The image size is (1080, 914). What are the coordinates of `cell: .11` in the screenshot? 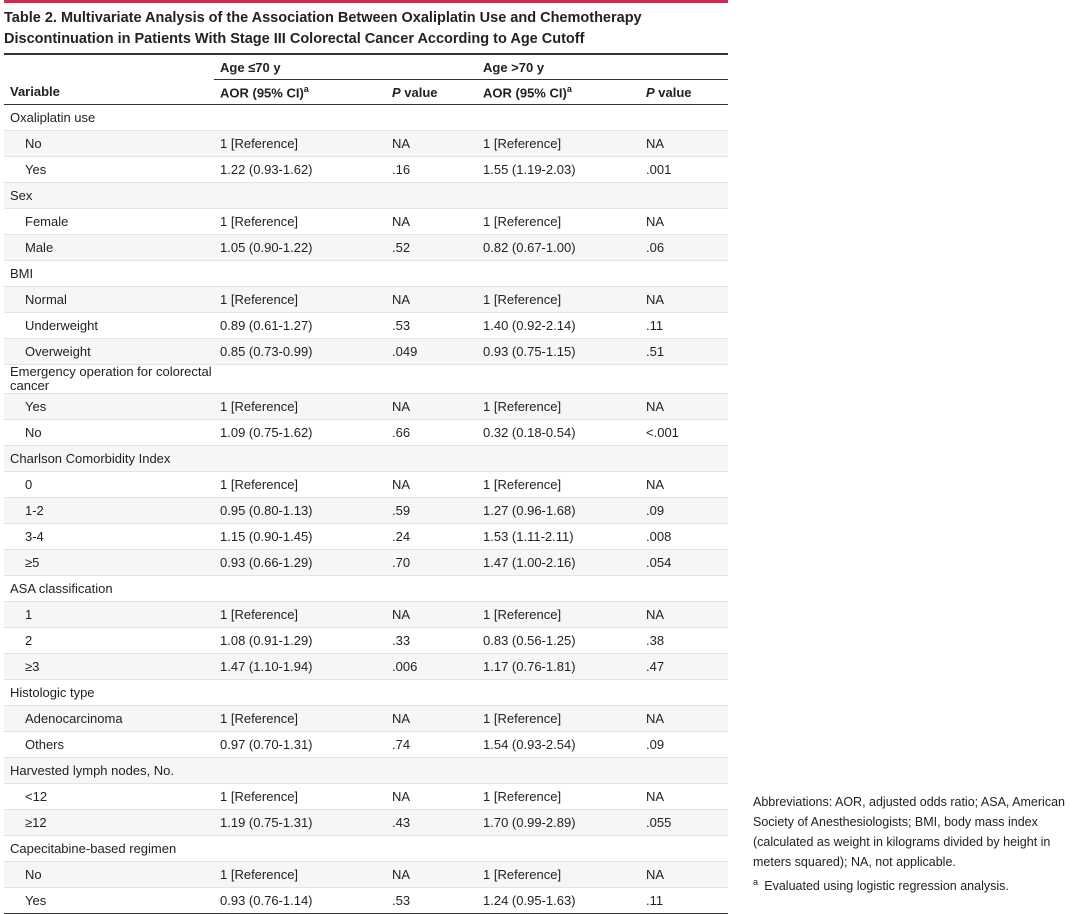 It's located at (684, 900).